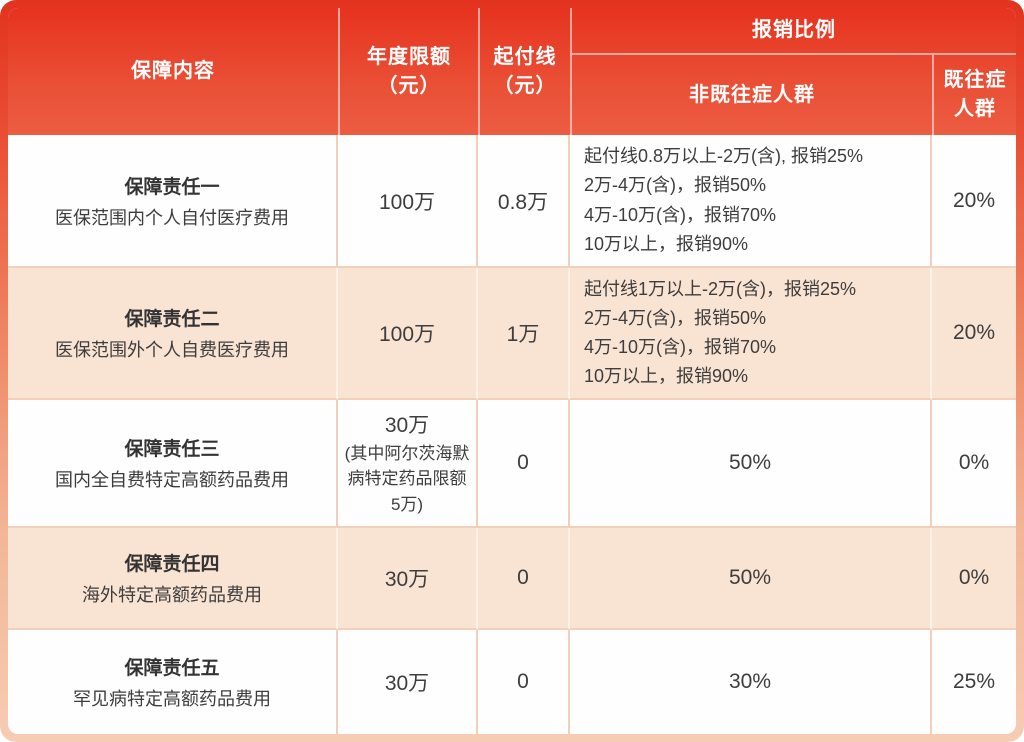  I want to click on header-deductible-line2: （元）, so click(525, 85).